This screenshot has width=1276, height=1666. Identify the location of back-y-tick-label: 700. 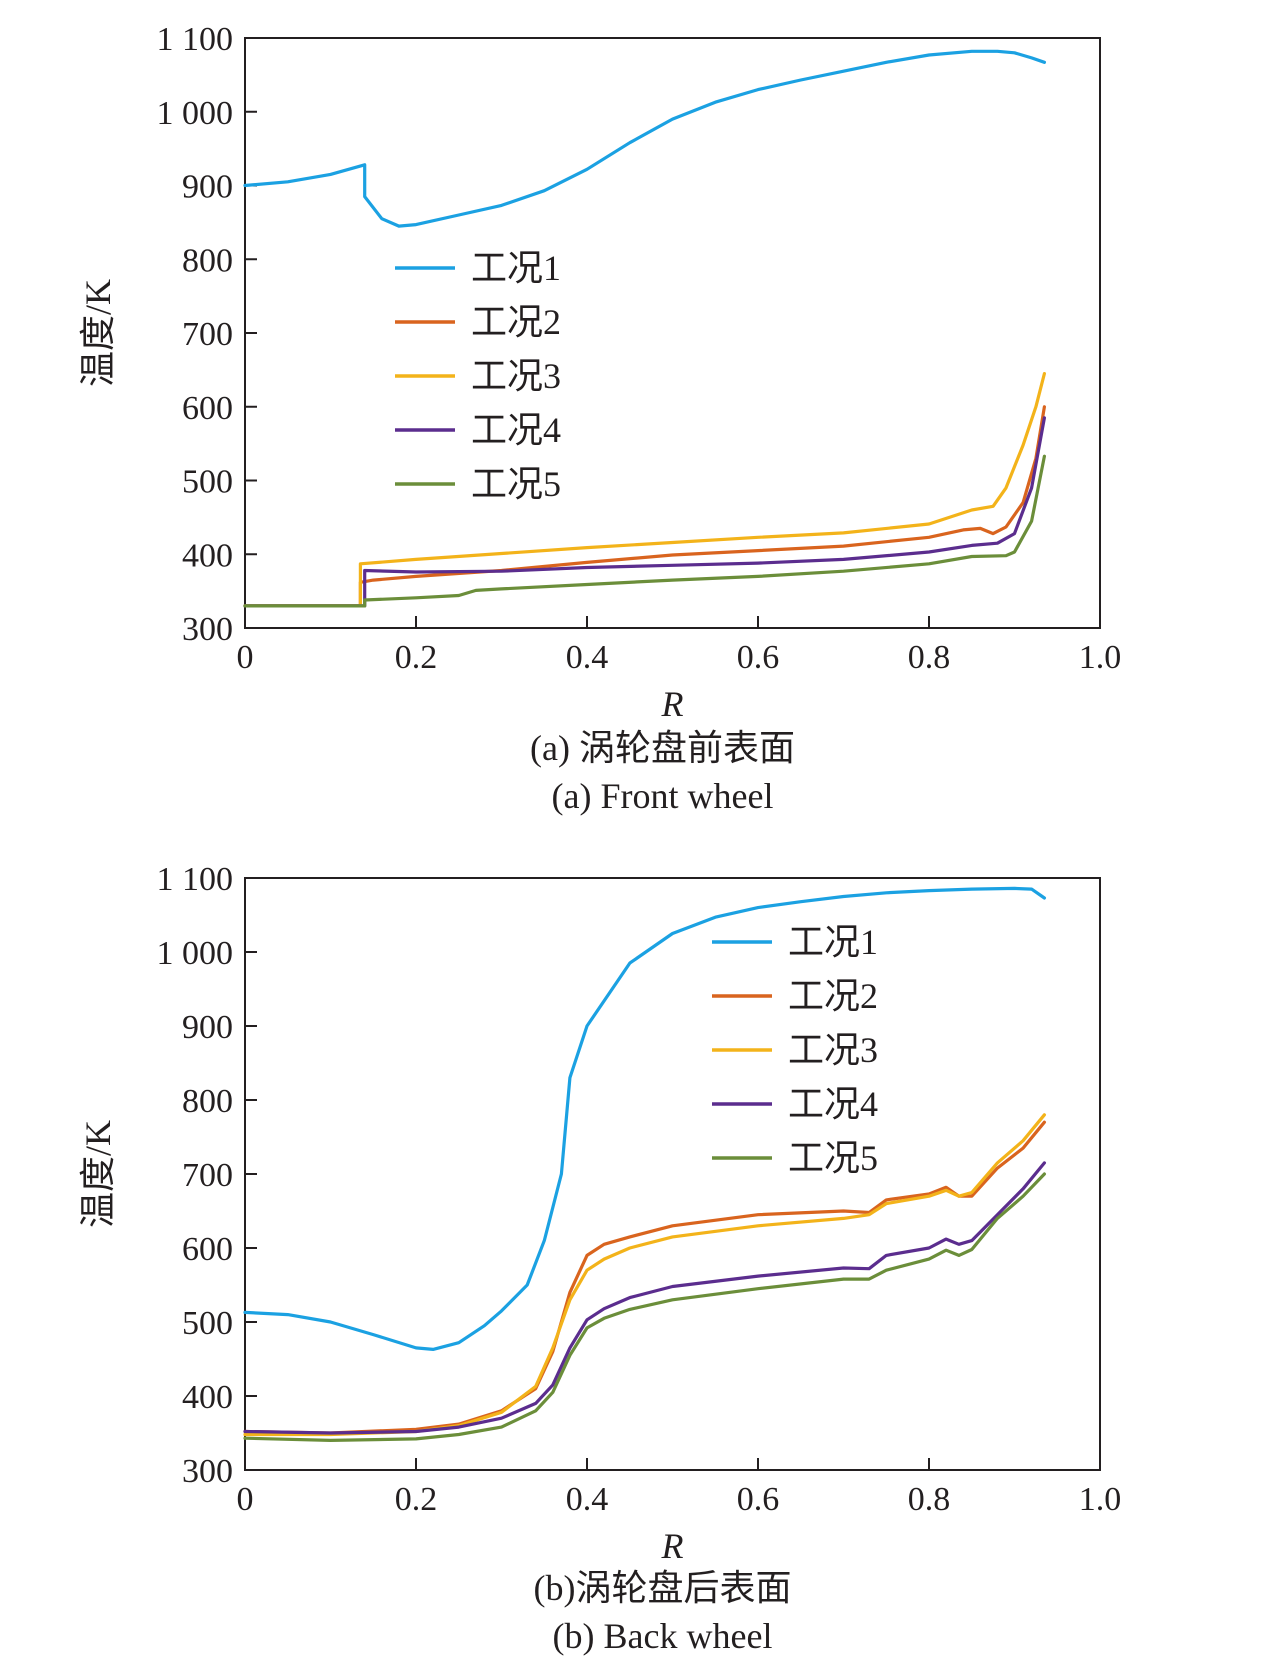
(207, 1175).